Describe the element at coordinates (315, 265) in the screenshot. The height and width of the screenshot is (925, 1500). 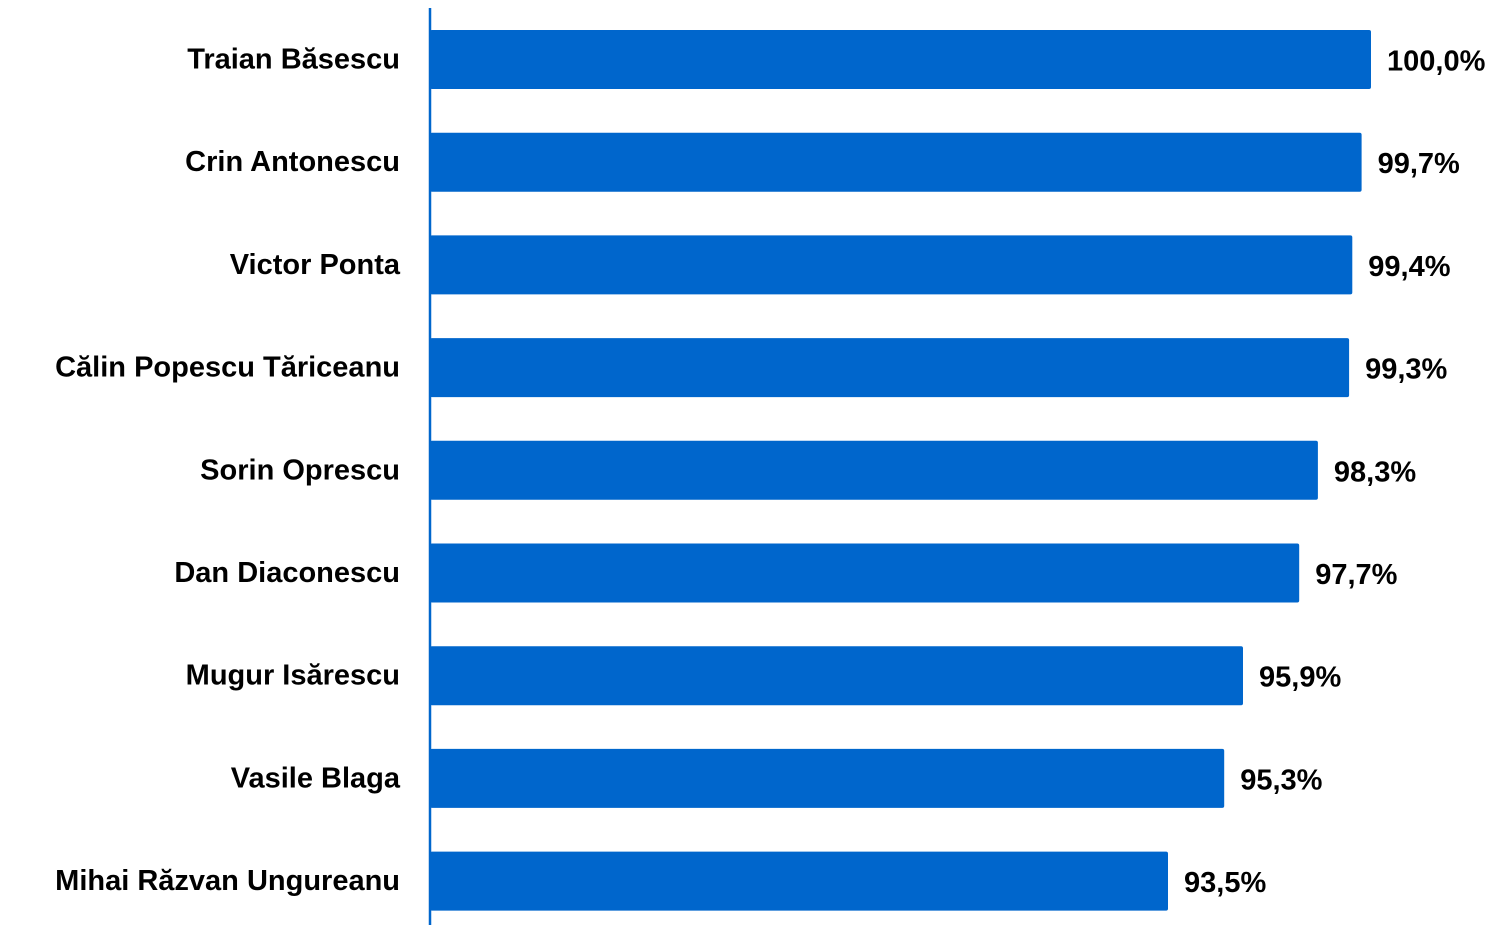
I see `category-label: Victor Ponta` at that location.